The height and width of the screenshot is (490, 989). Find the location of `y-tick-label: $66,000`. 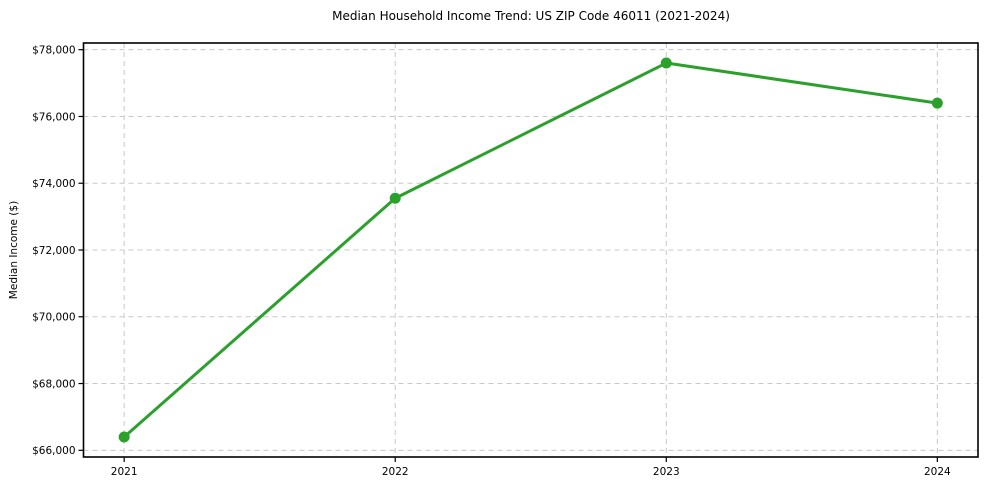

y-tick-label: $66,000 is located at coordinates (53, 451).